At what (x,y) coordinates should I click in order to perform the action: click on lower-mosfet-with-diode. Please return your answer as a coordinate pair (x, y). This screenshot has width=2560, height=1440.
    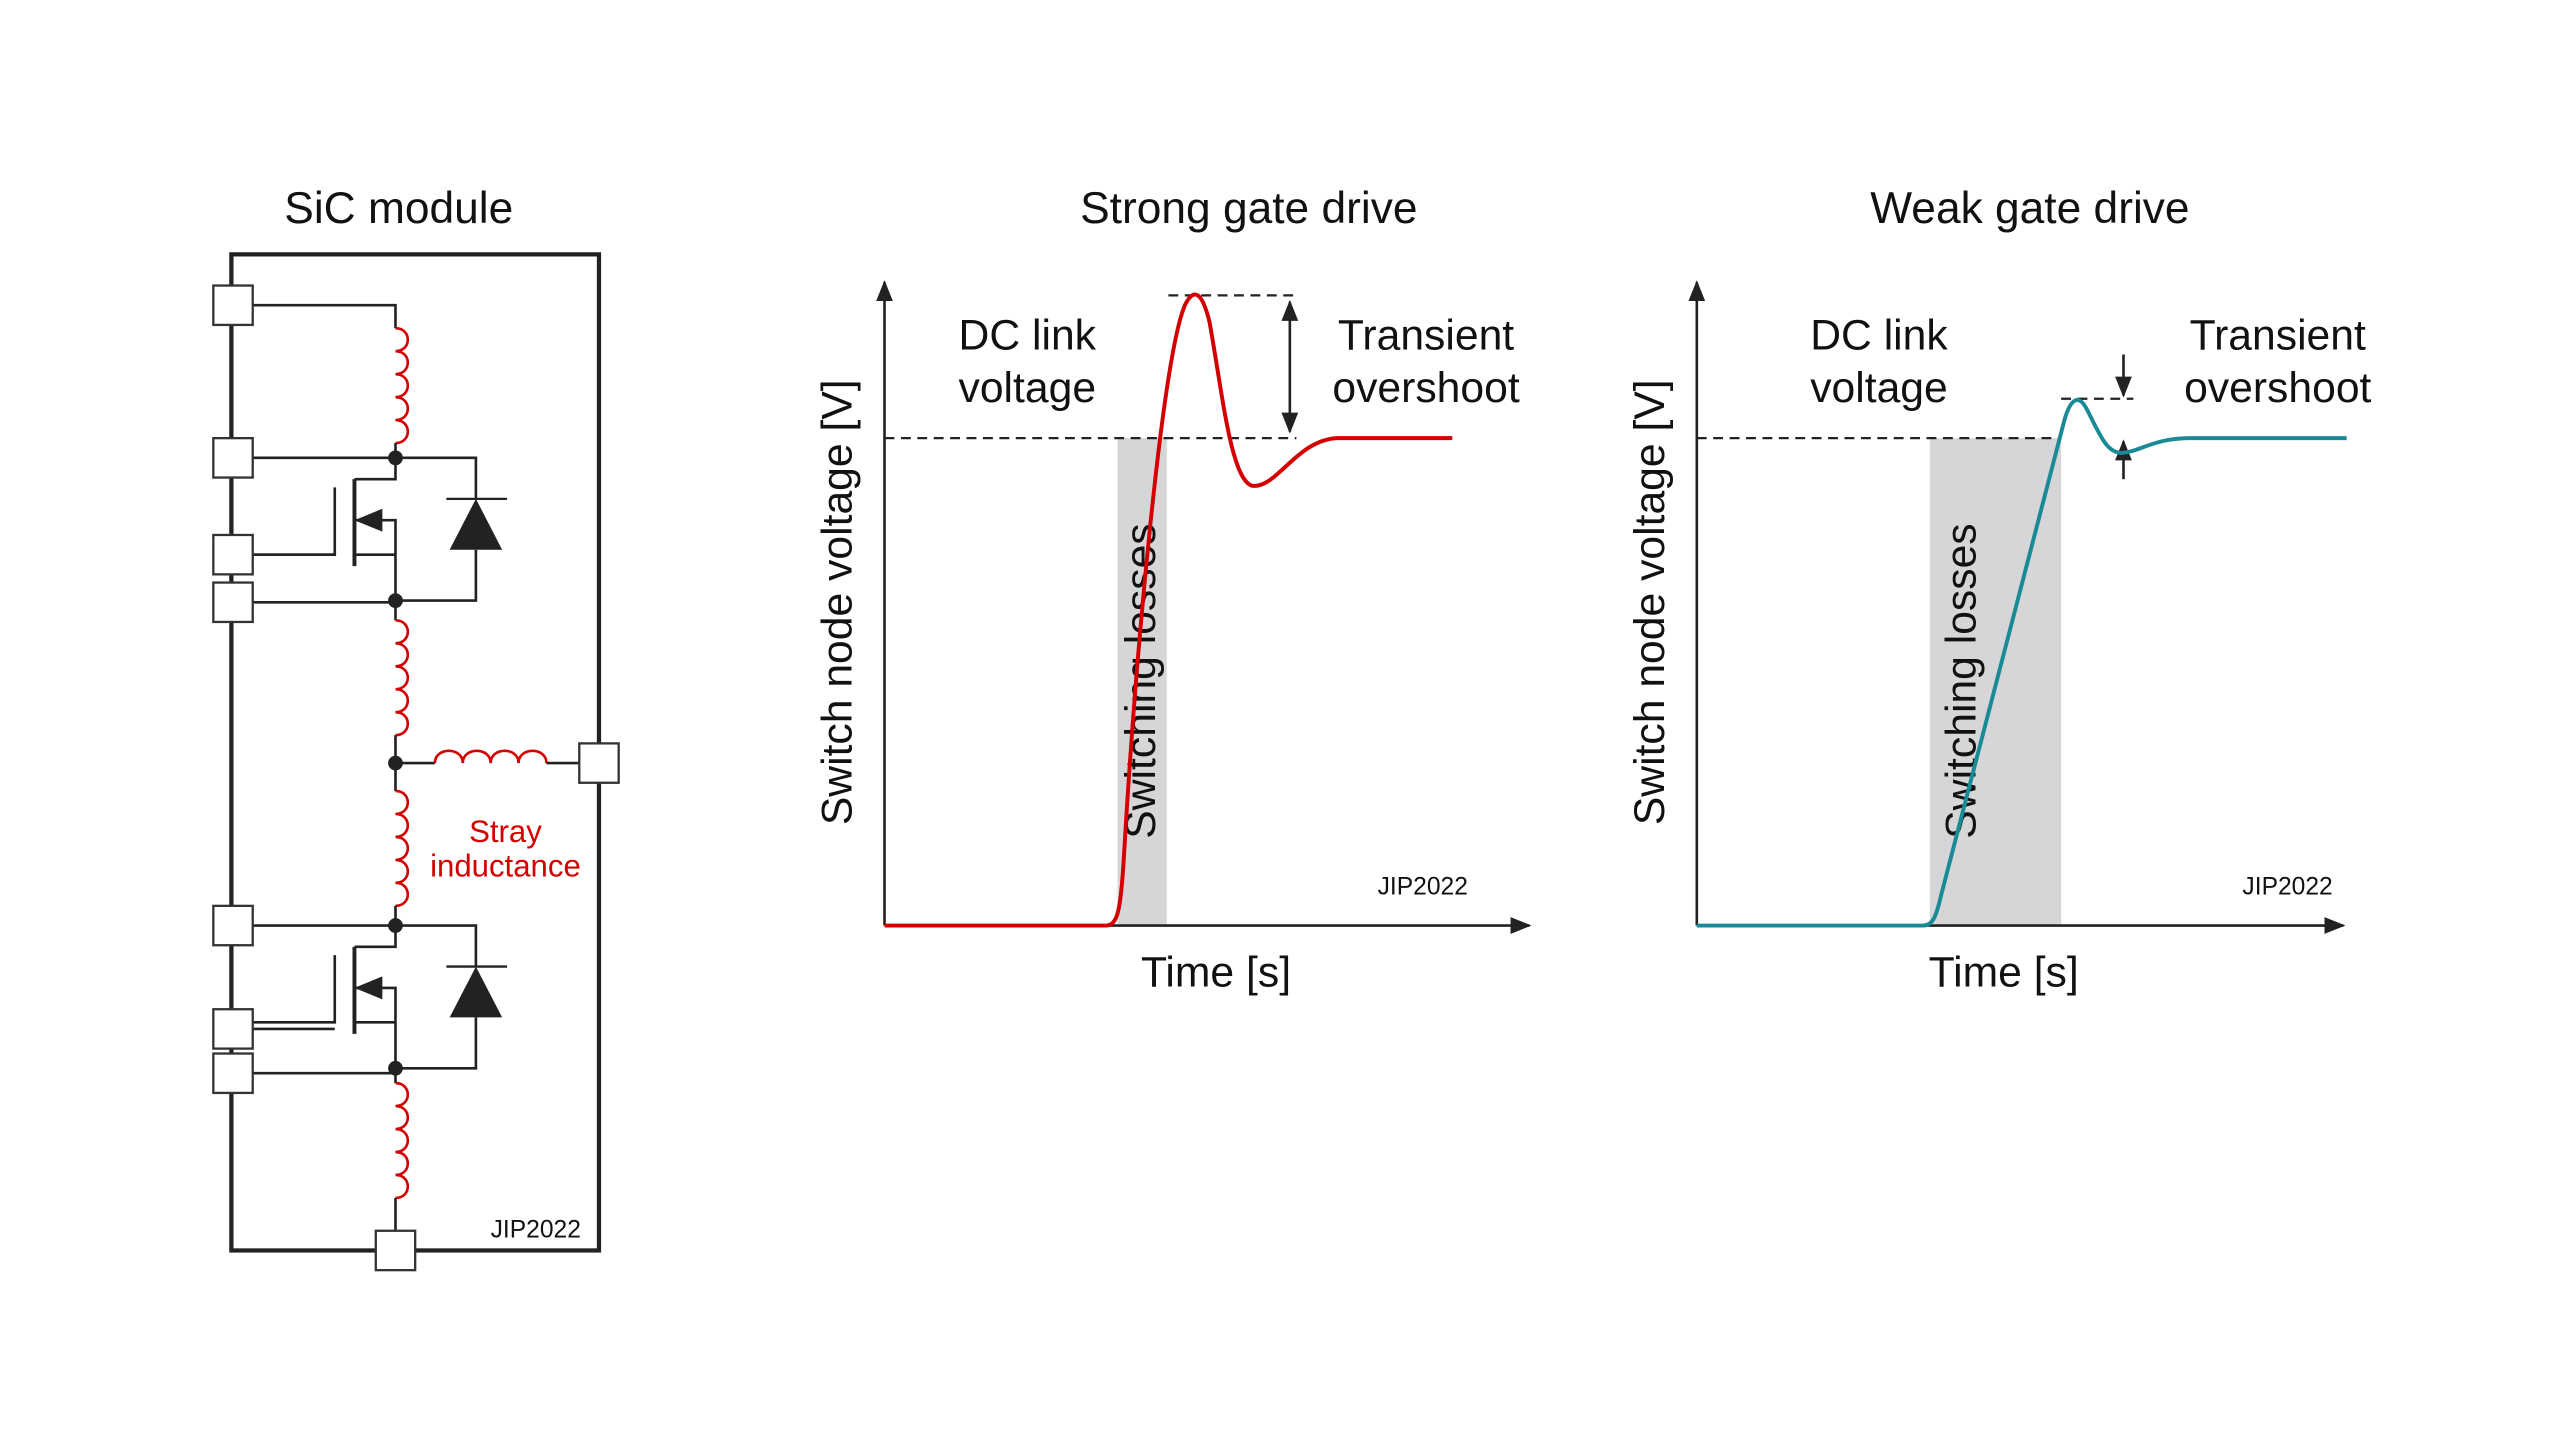
    Looking at the image, I should click on (380, 997).